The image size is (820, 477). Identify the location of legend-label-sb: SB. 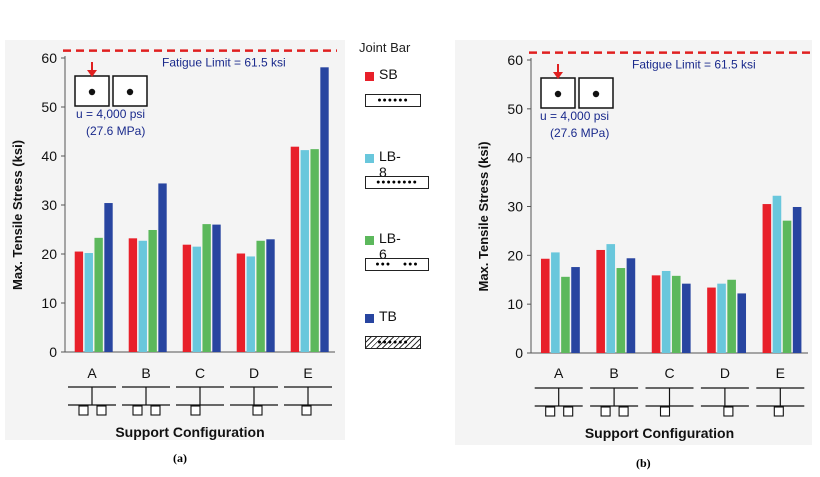
(388, 74).